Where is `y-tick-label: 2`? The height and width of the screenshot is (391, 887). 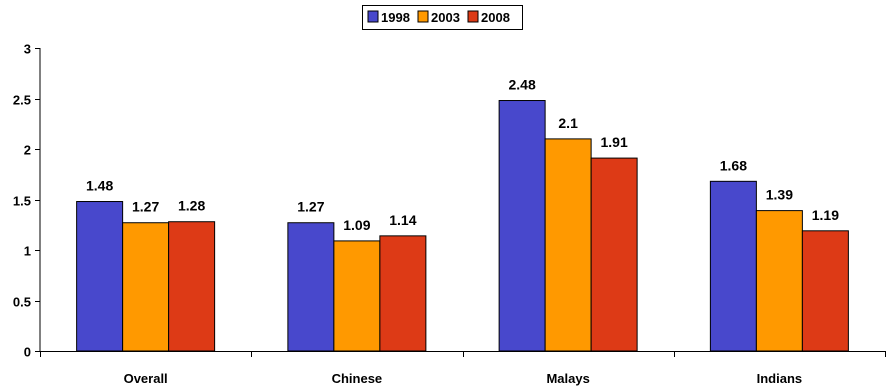 y-tick-label: 2 is located at coordinates (27, 150).